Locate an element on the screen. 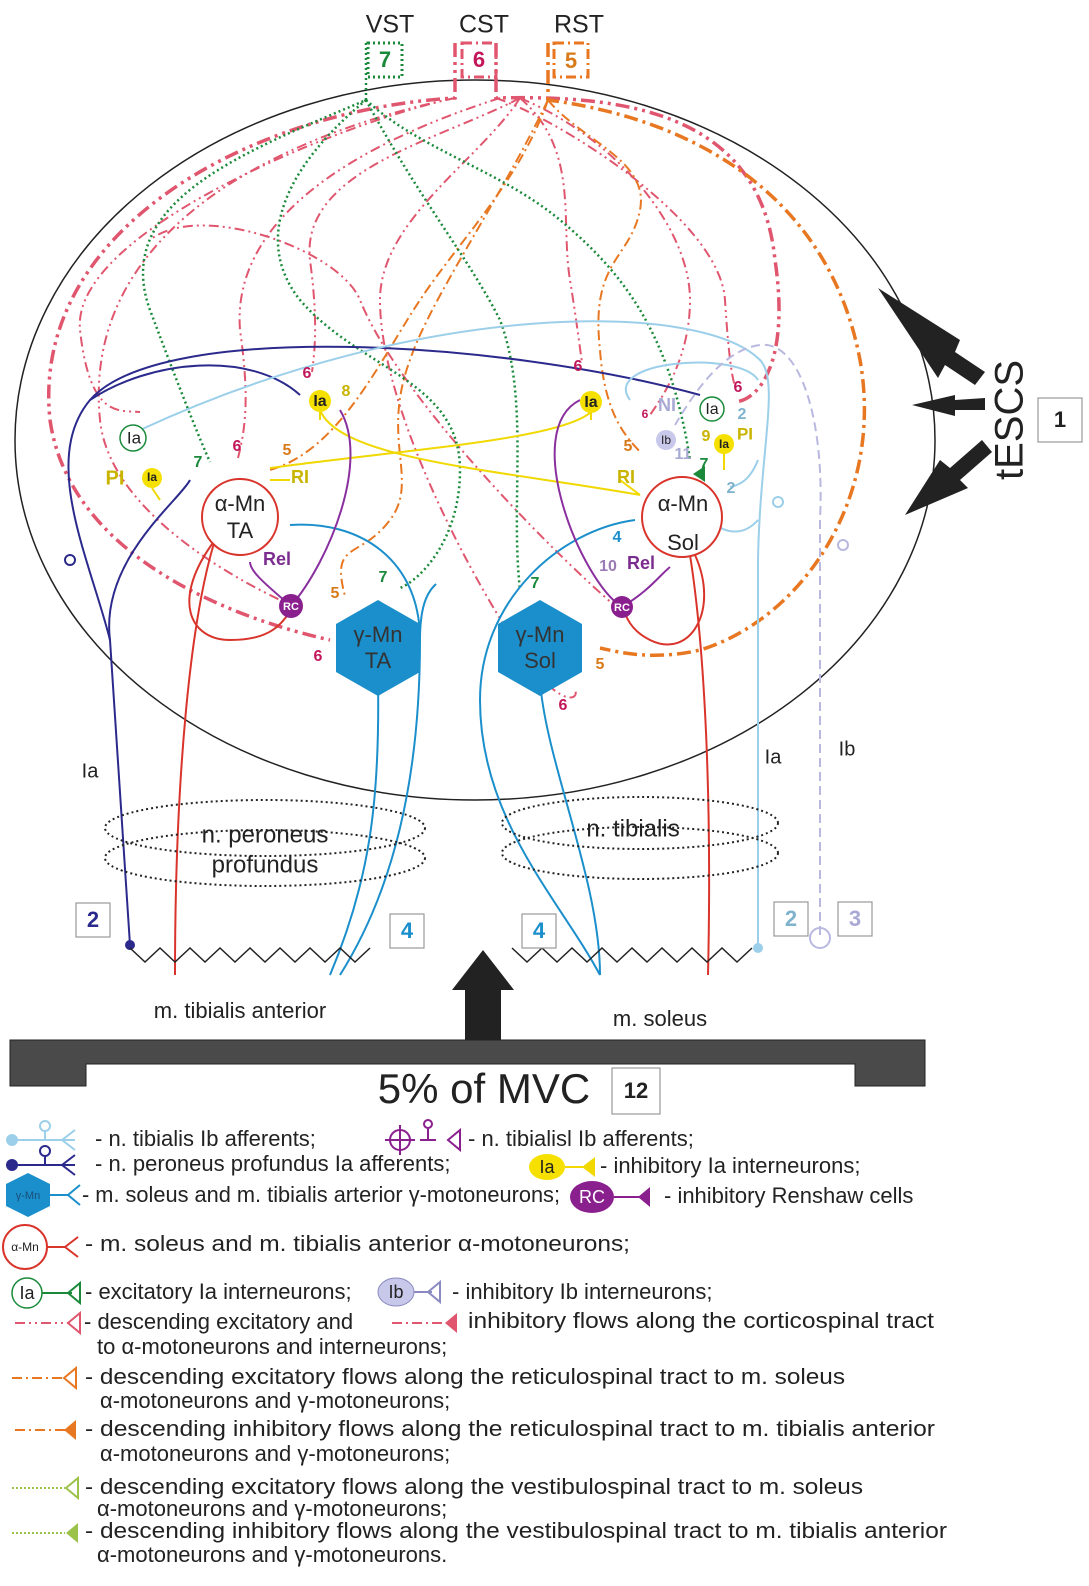 Image resolution: width=1089 pixels, height=1586 pixels. tract-name: RST is located at coordinates (579, 25).